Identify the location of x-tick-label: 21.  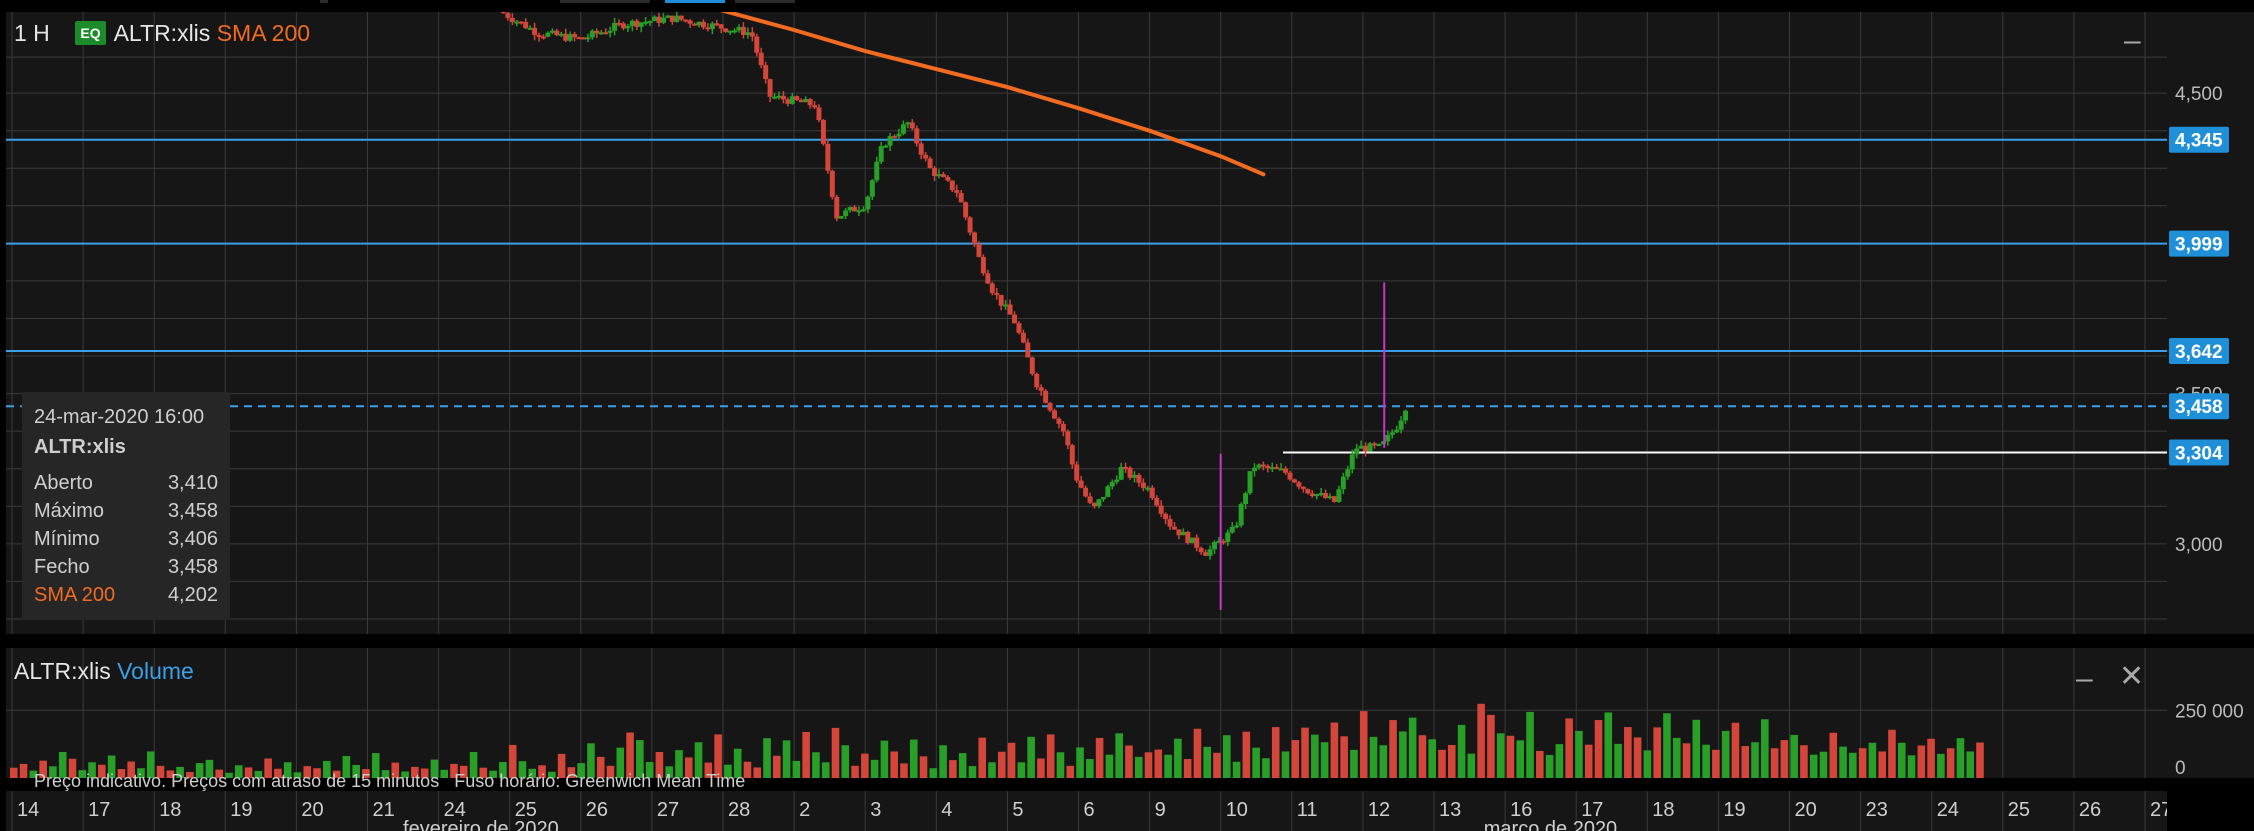
(384, 810).